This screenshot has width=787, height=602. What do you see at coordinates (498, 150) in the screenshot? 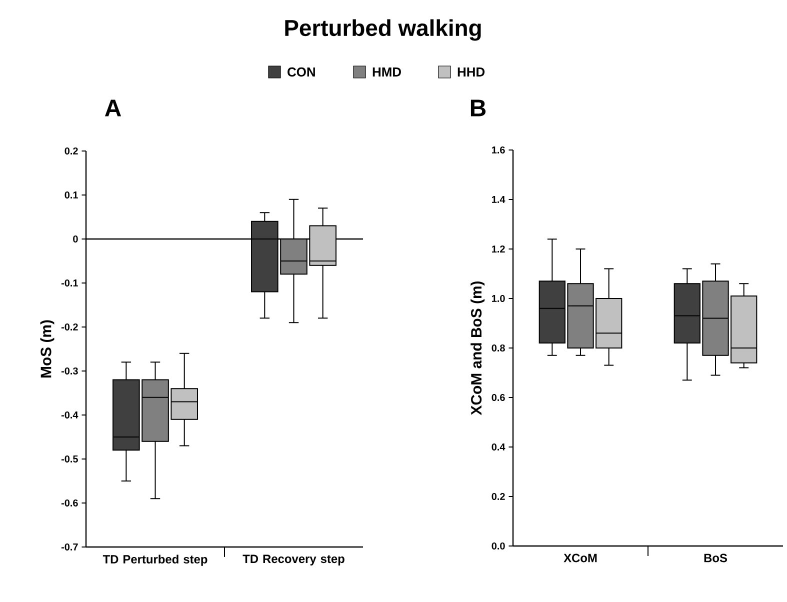
I see `y-tick-label: 1.6` at bounding box center [498, 150].